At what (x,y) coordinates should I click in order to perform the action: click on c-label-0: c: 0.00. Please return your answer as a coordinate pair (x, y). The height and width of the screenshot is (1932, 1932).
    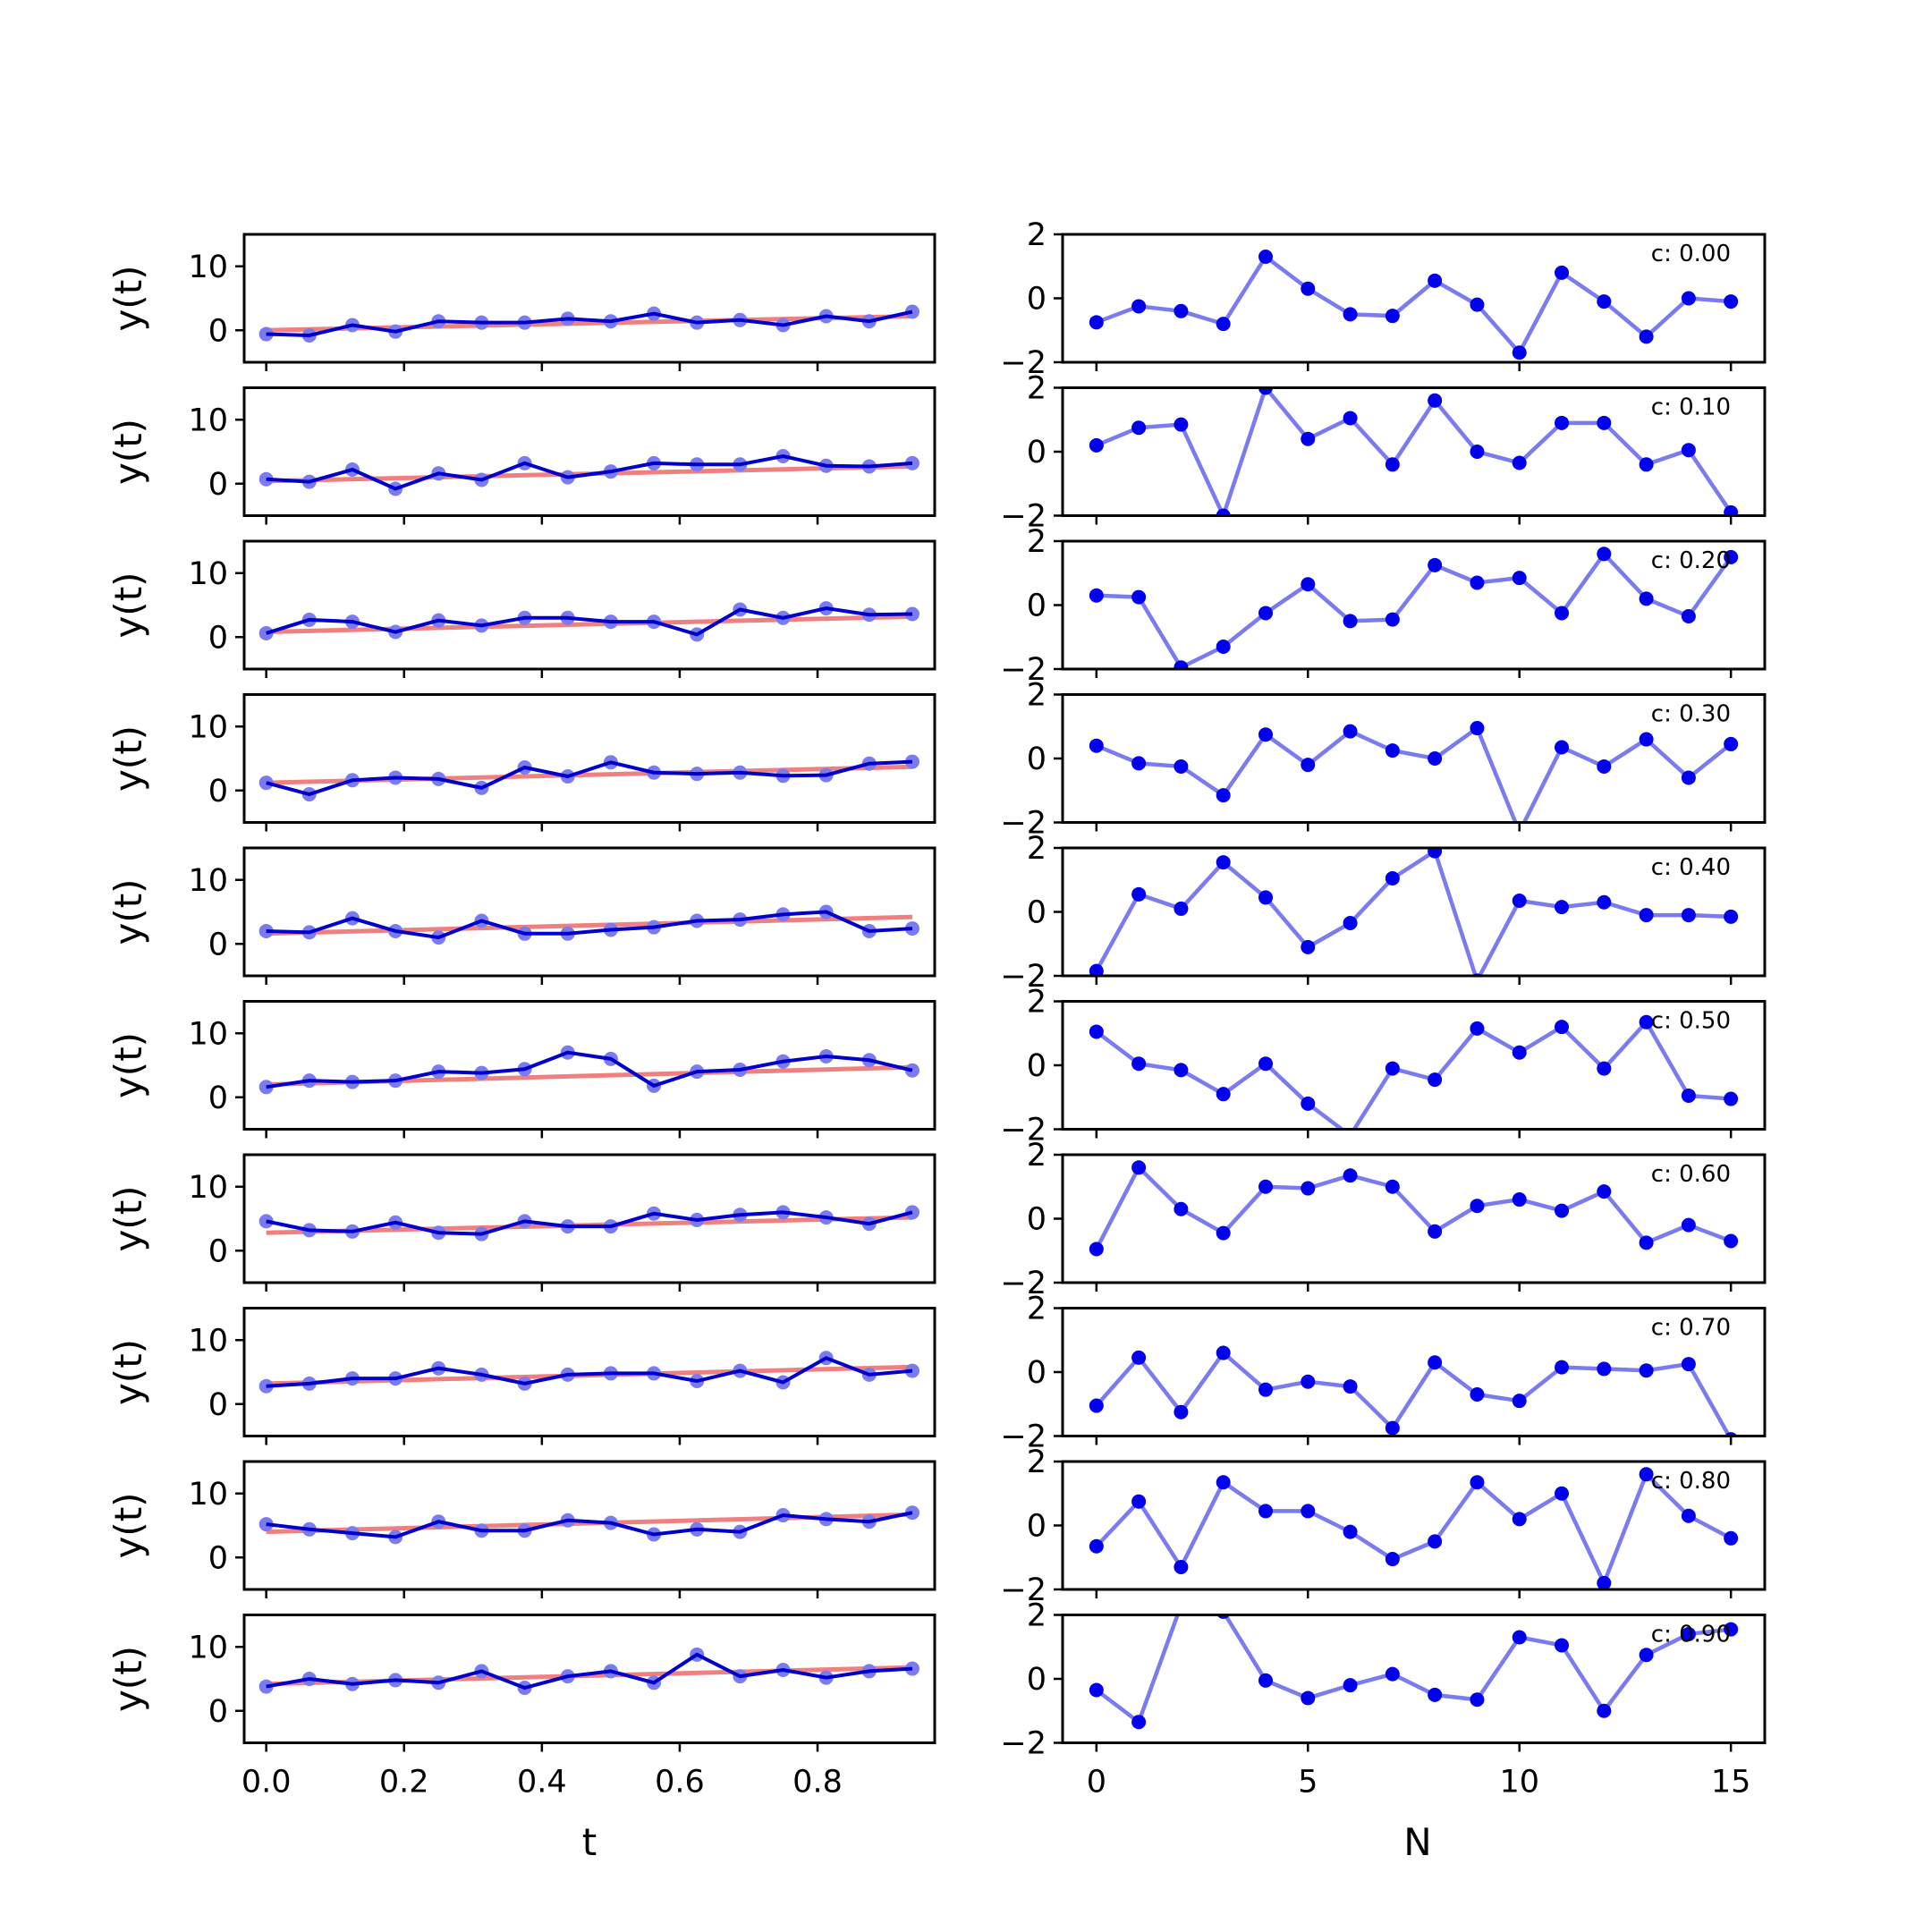
    Looking at the image, I should click on (1691, 254).